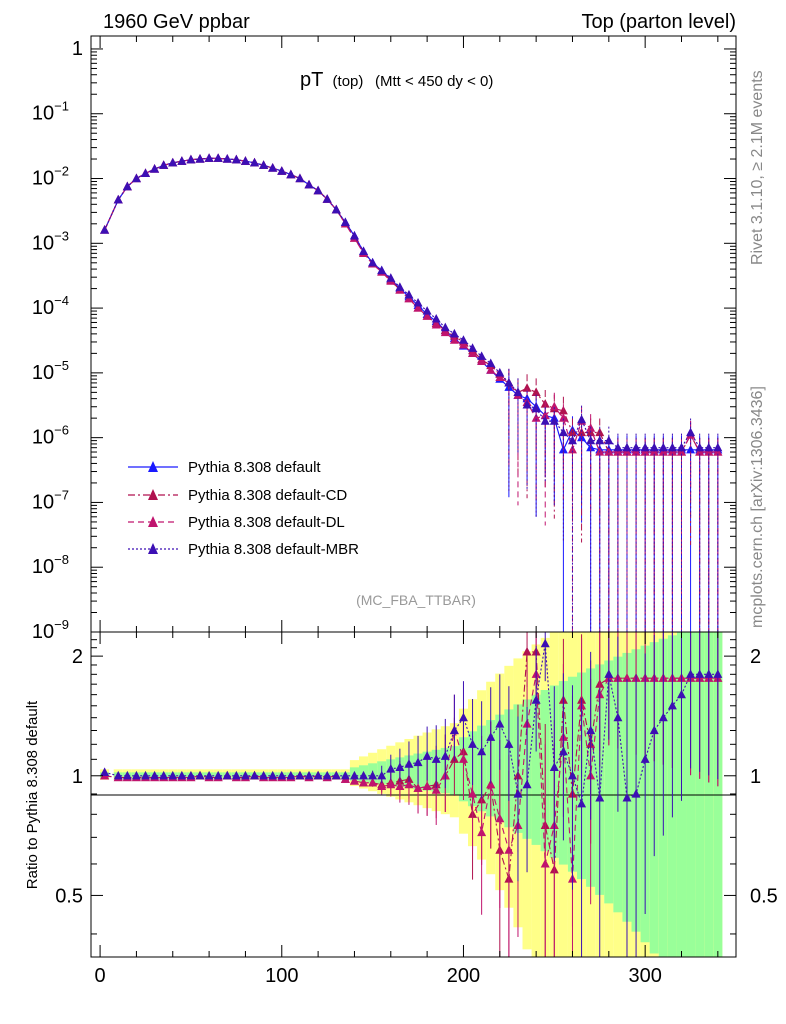  I want to click on y-tick-exponent: −4, so click(61, 300).